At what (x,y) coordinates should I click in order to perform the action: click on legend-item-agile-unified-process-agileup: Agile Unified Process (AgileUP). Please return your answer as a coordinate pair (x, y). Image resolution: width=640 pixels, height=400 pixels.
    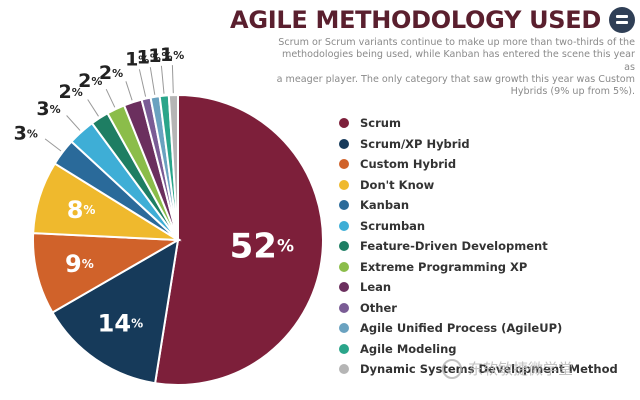
    Looking at the image, I should click on (478, 328).